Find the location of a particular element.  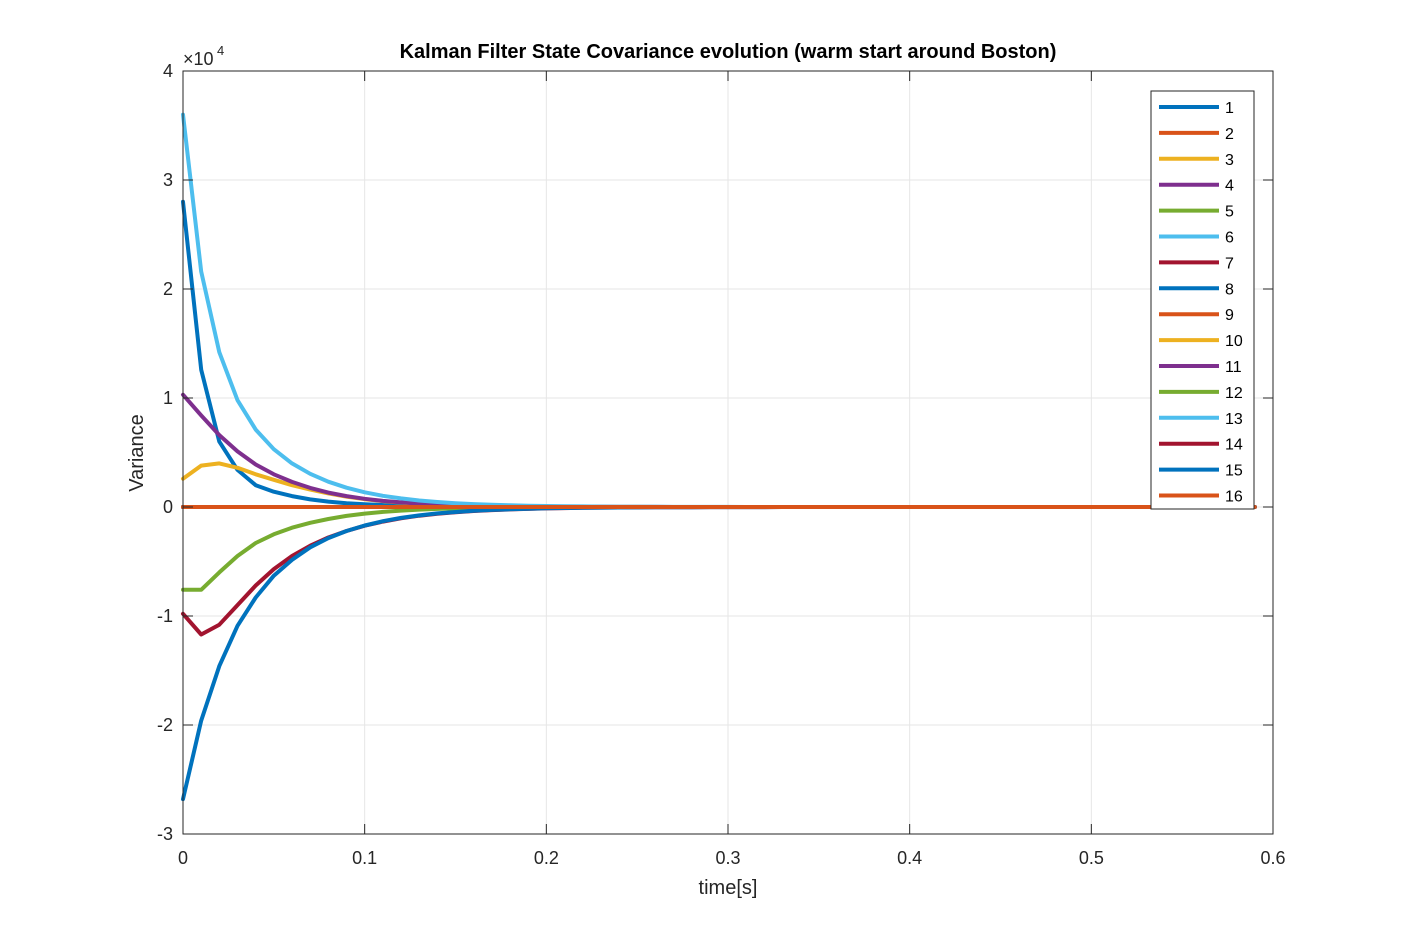

x-tick-label: 0.4 is located at coordinates (909, 858).